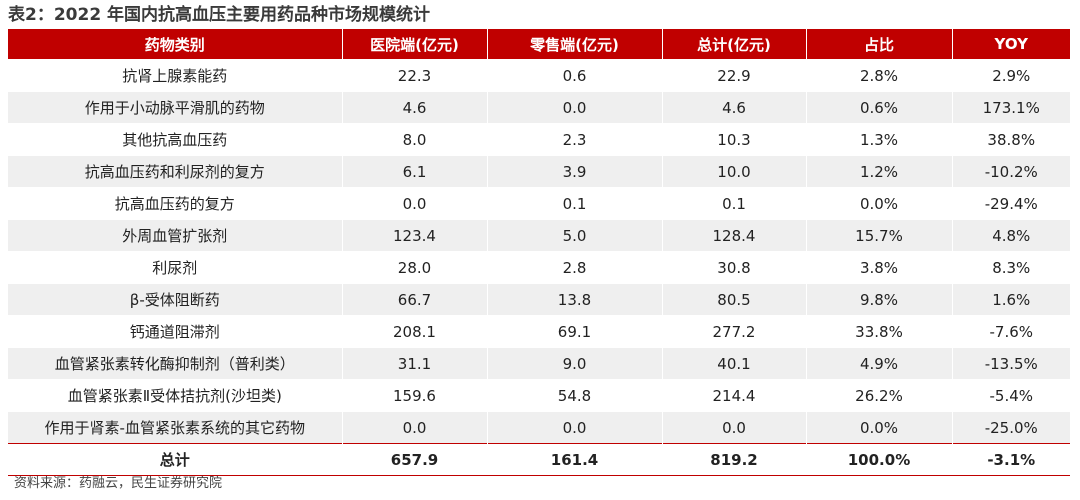 This screenshot has height=500, width=1080. I want to click on cell-total: 30.8, so click(733, 267).